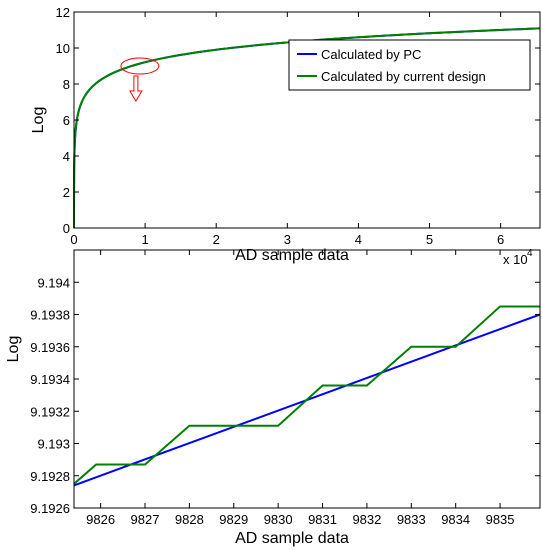 This screenshot has width=542, height=550. Describe the element at coordinates (500, 519) in the screenshot. I see `bottom-x-tick-label: 9835` at that location.